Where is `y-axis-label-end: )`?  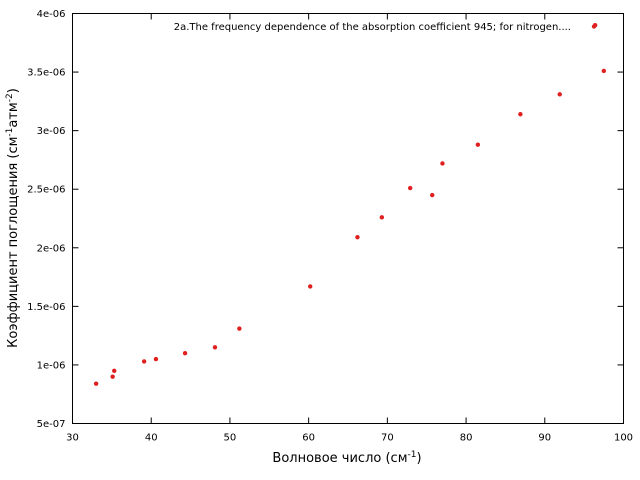 y-axis-label-end: ) is located at coordinates (13, 90).